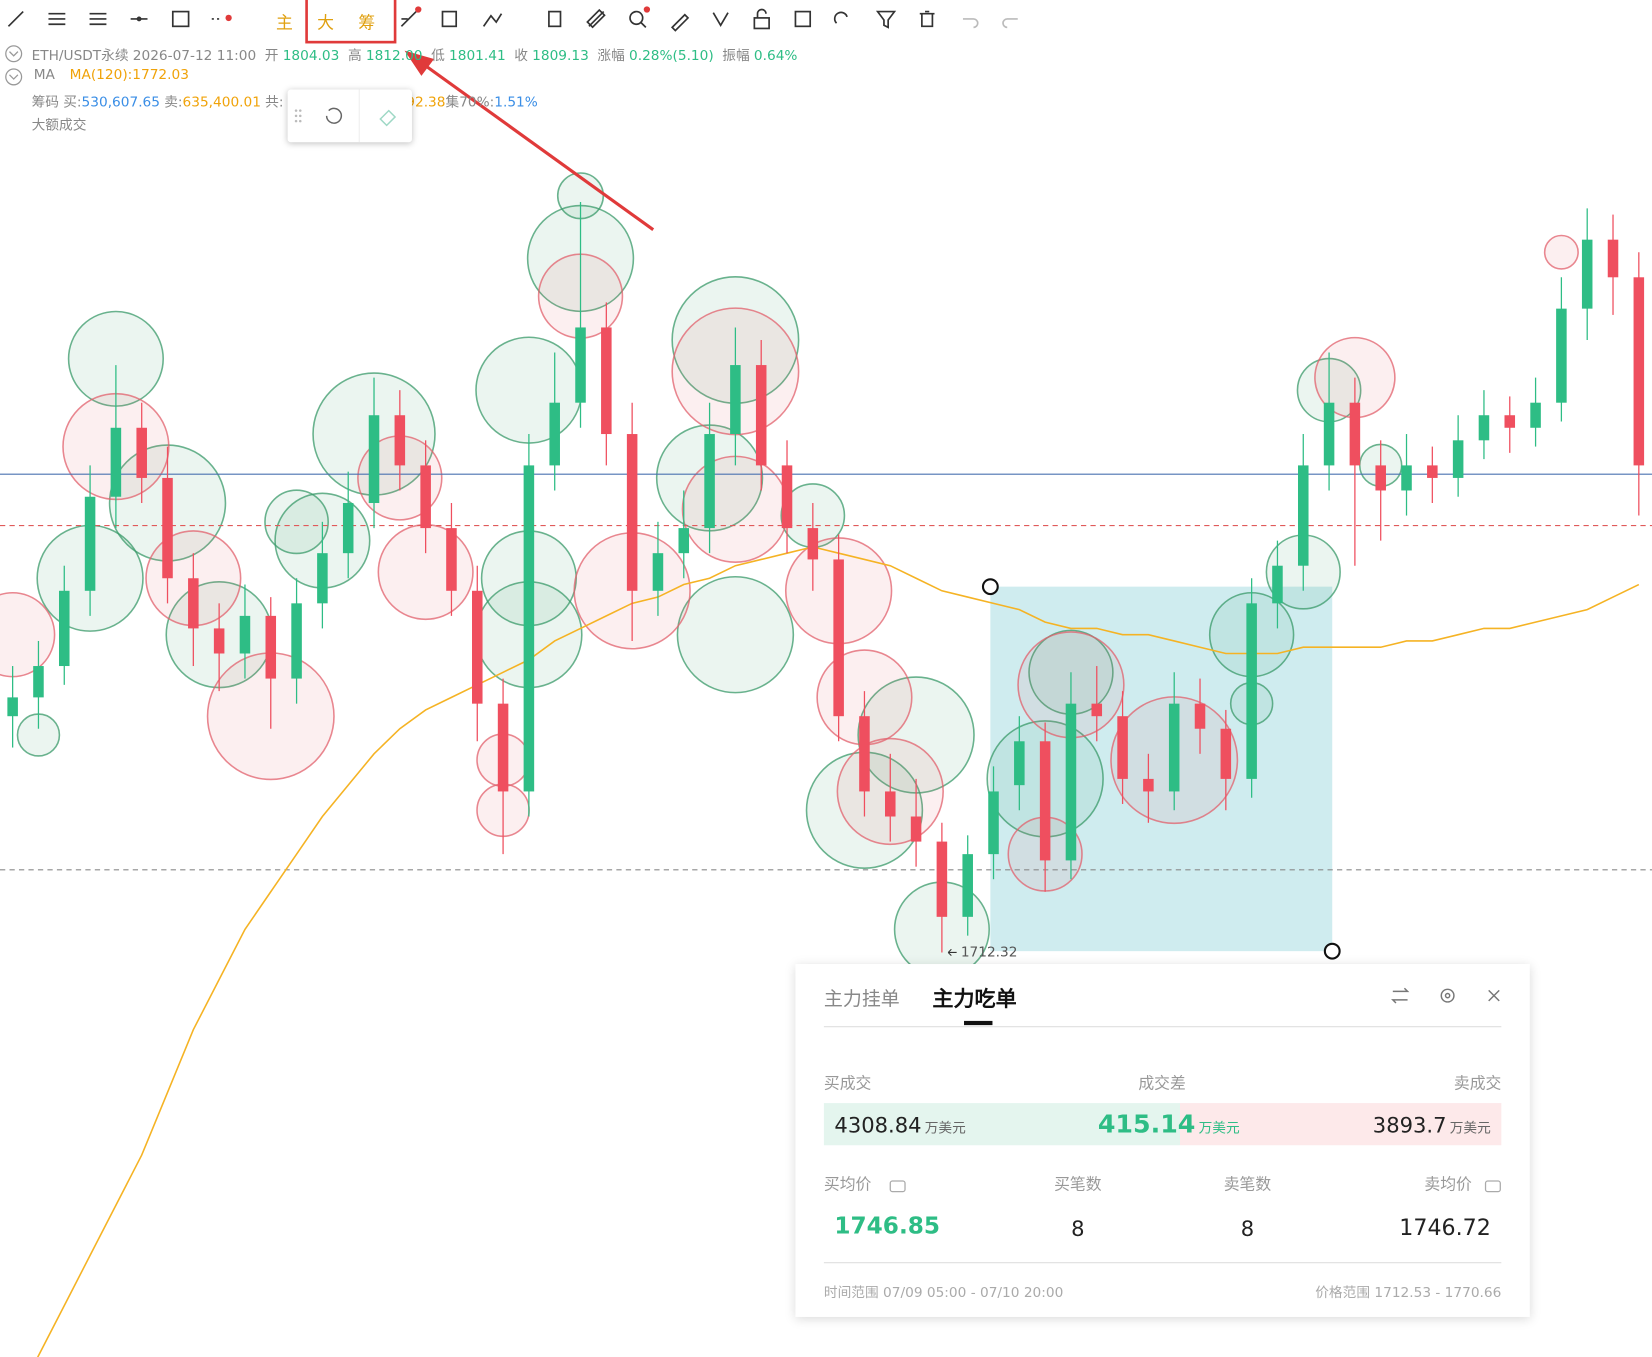 The width and height of the screenshot is (1652, 1357). I want to click on buy-bar, so click(1001, 1124).